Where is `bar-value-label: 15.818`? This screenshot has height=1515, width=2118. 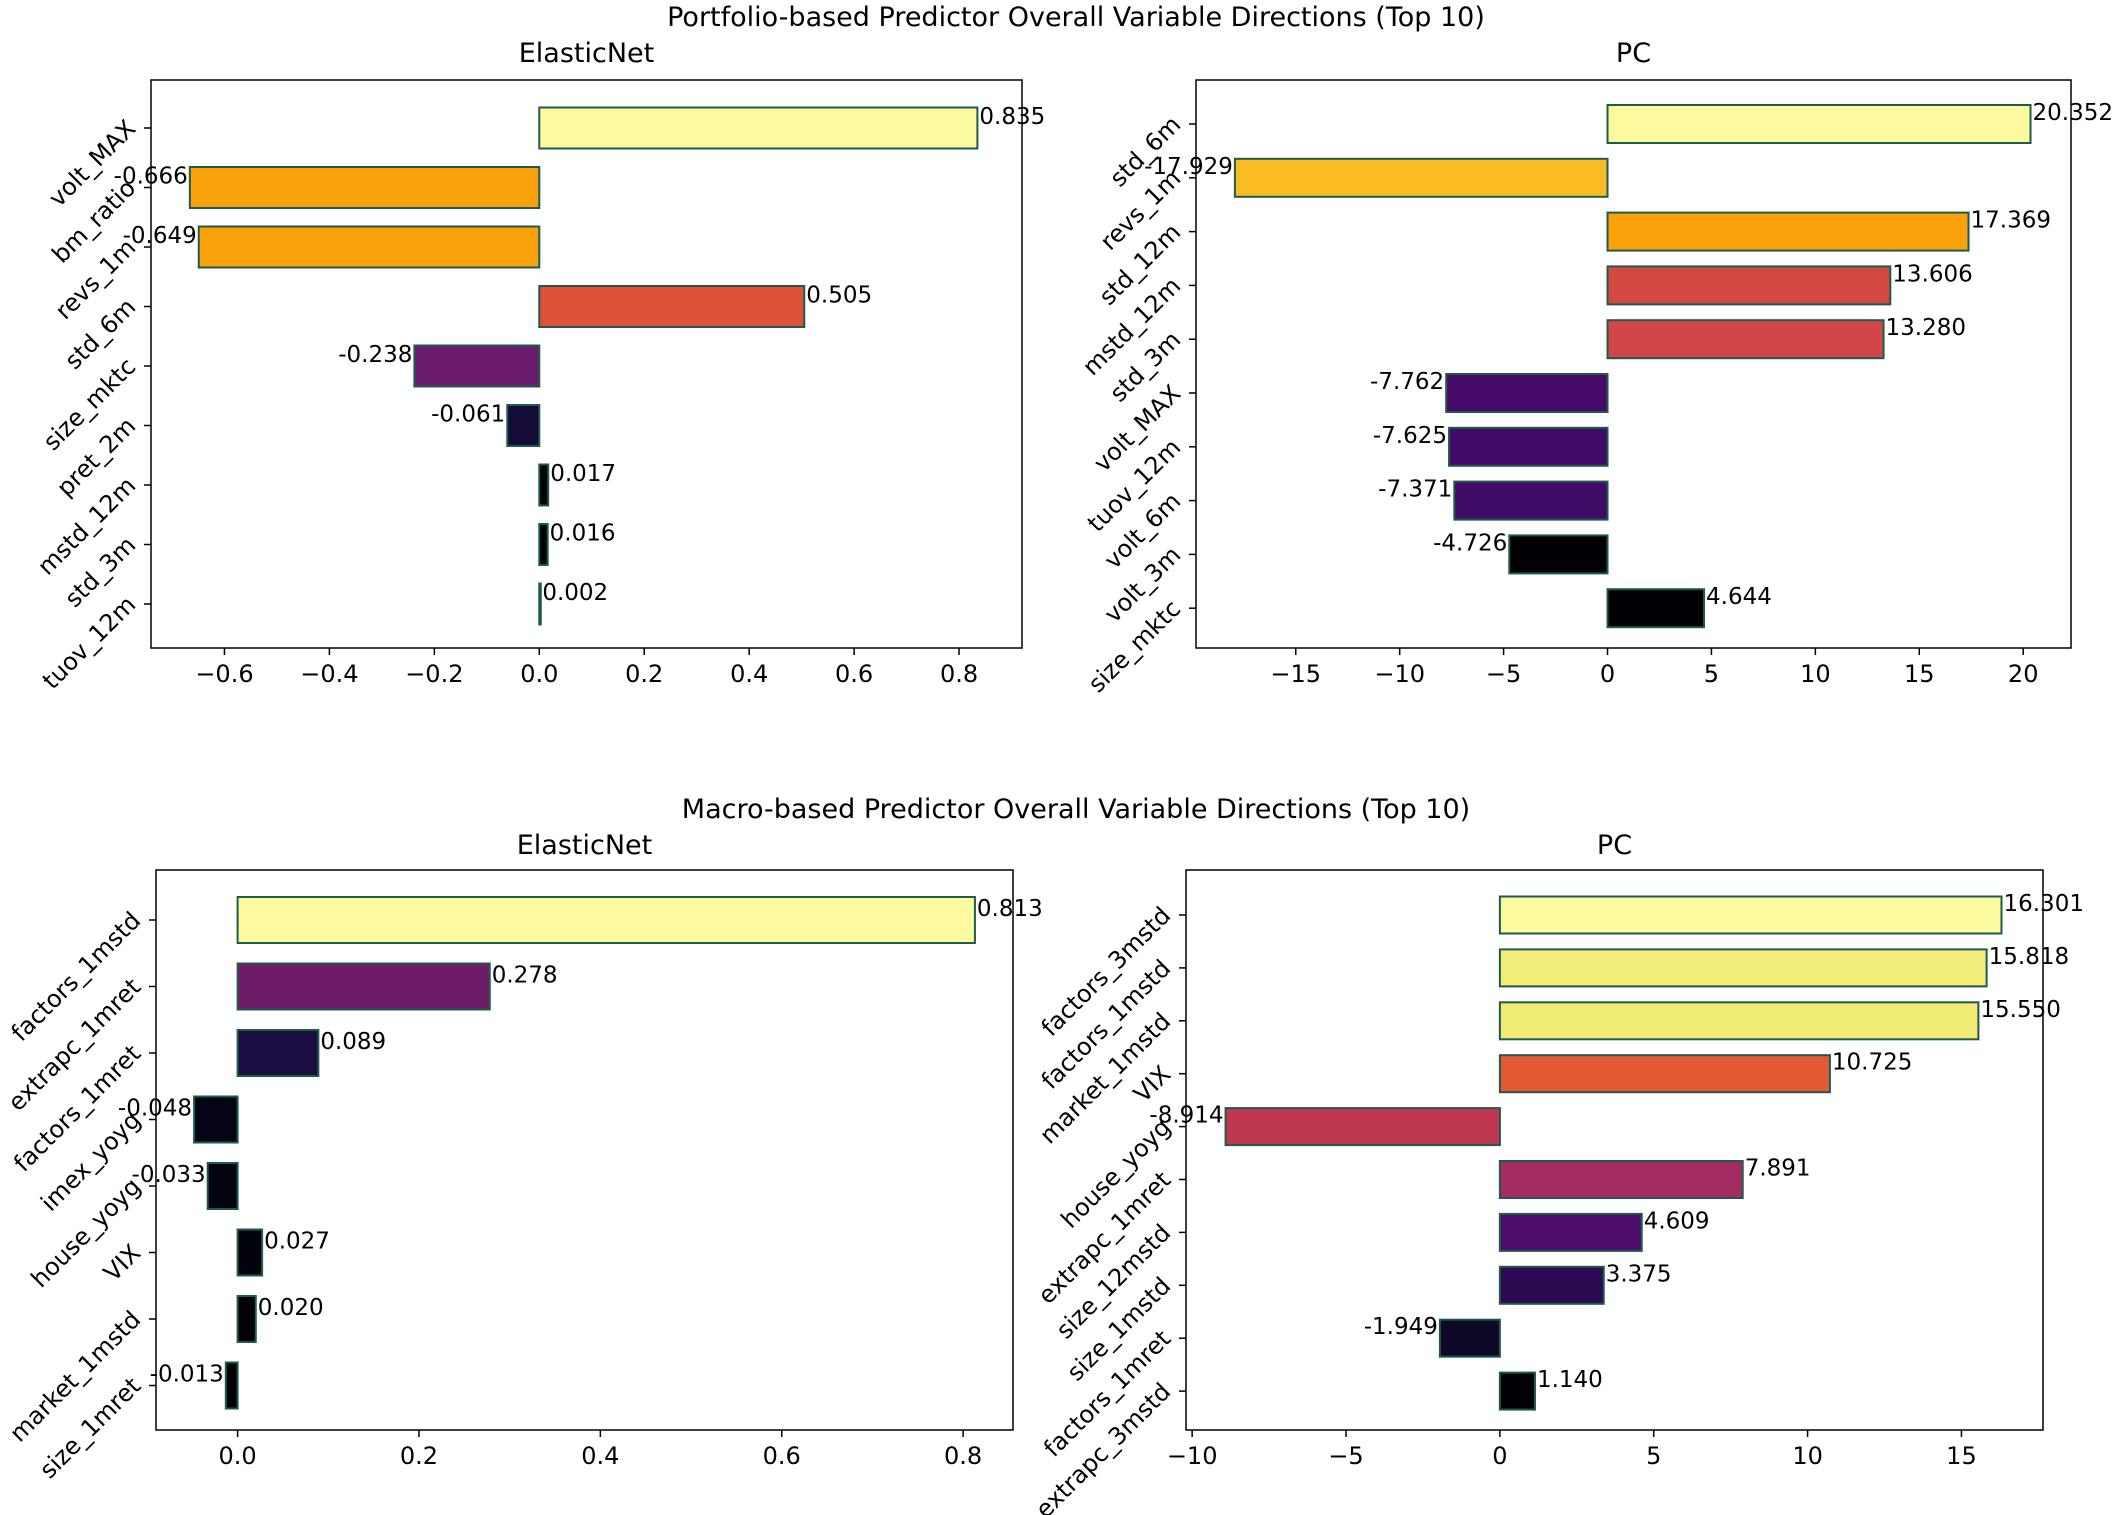 bar-value-label: 15.818 is located at coordinates (2029, 957).